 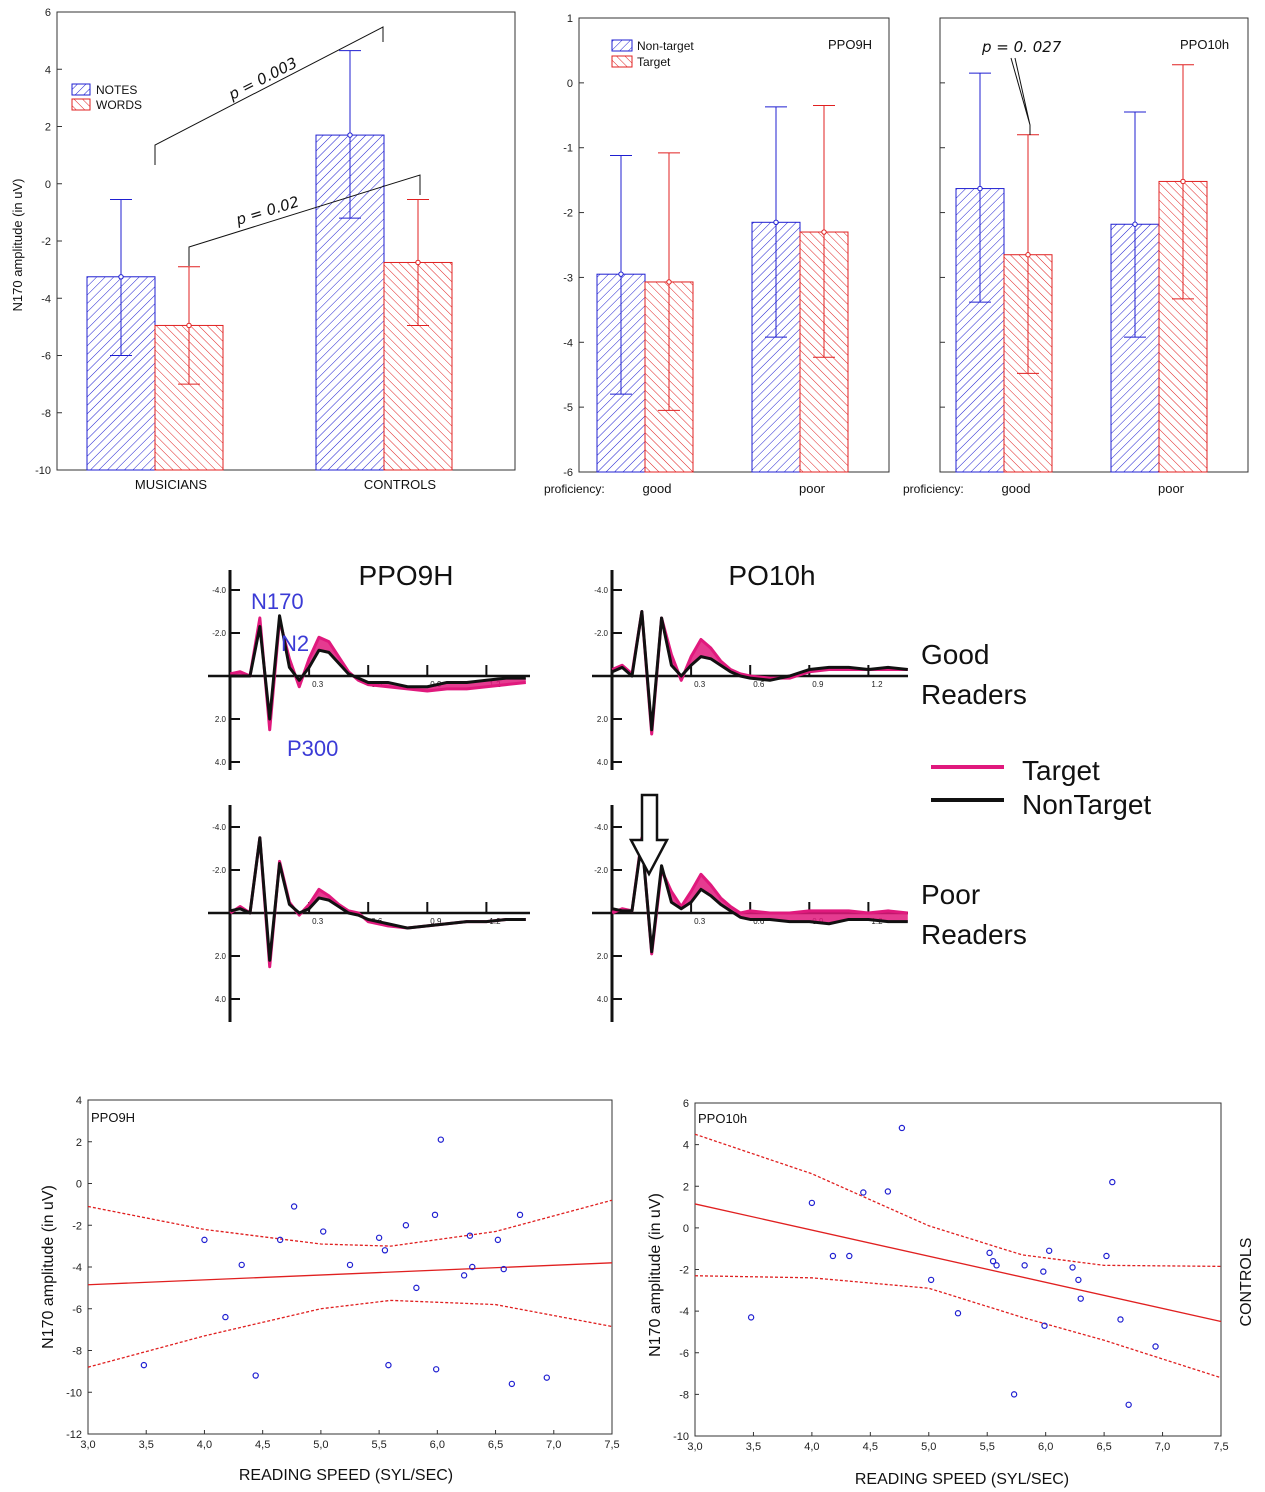 What do you see at coordinates (686, 1146) in the screenshot?
I see `y-tick-label: 4` at bounding box center [686, 1146].